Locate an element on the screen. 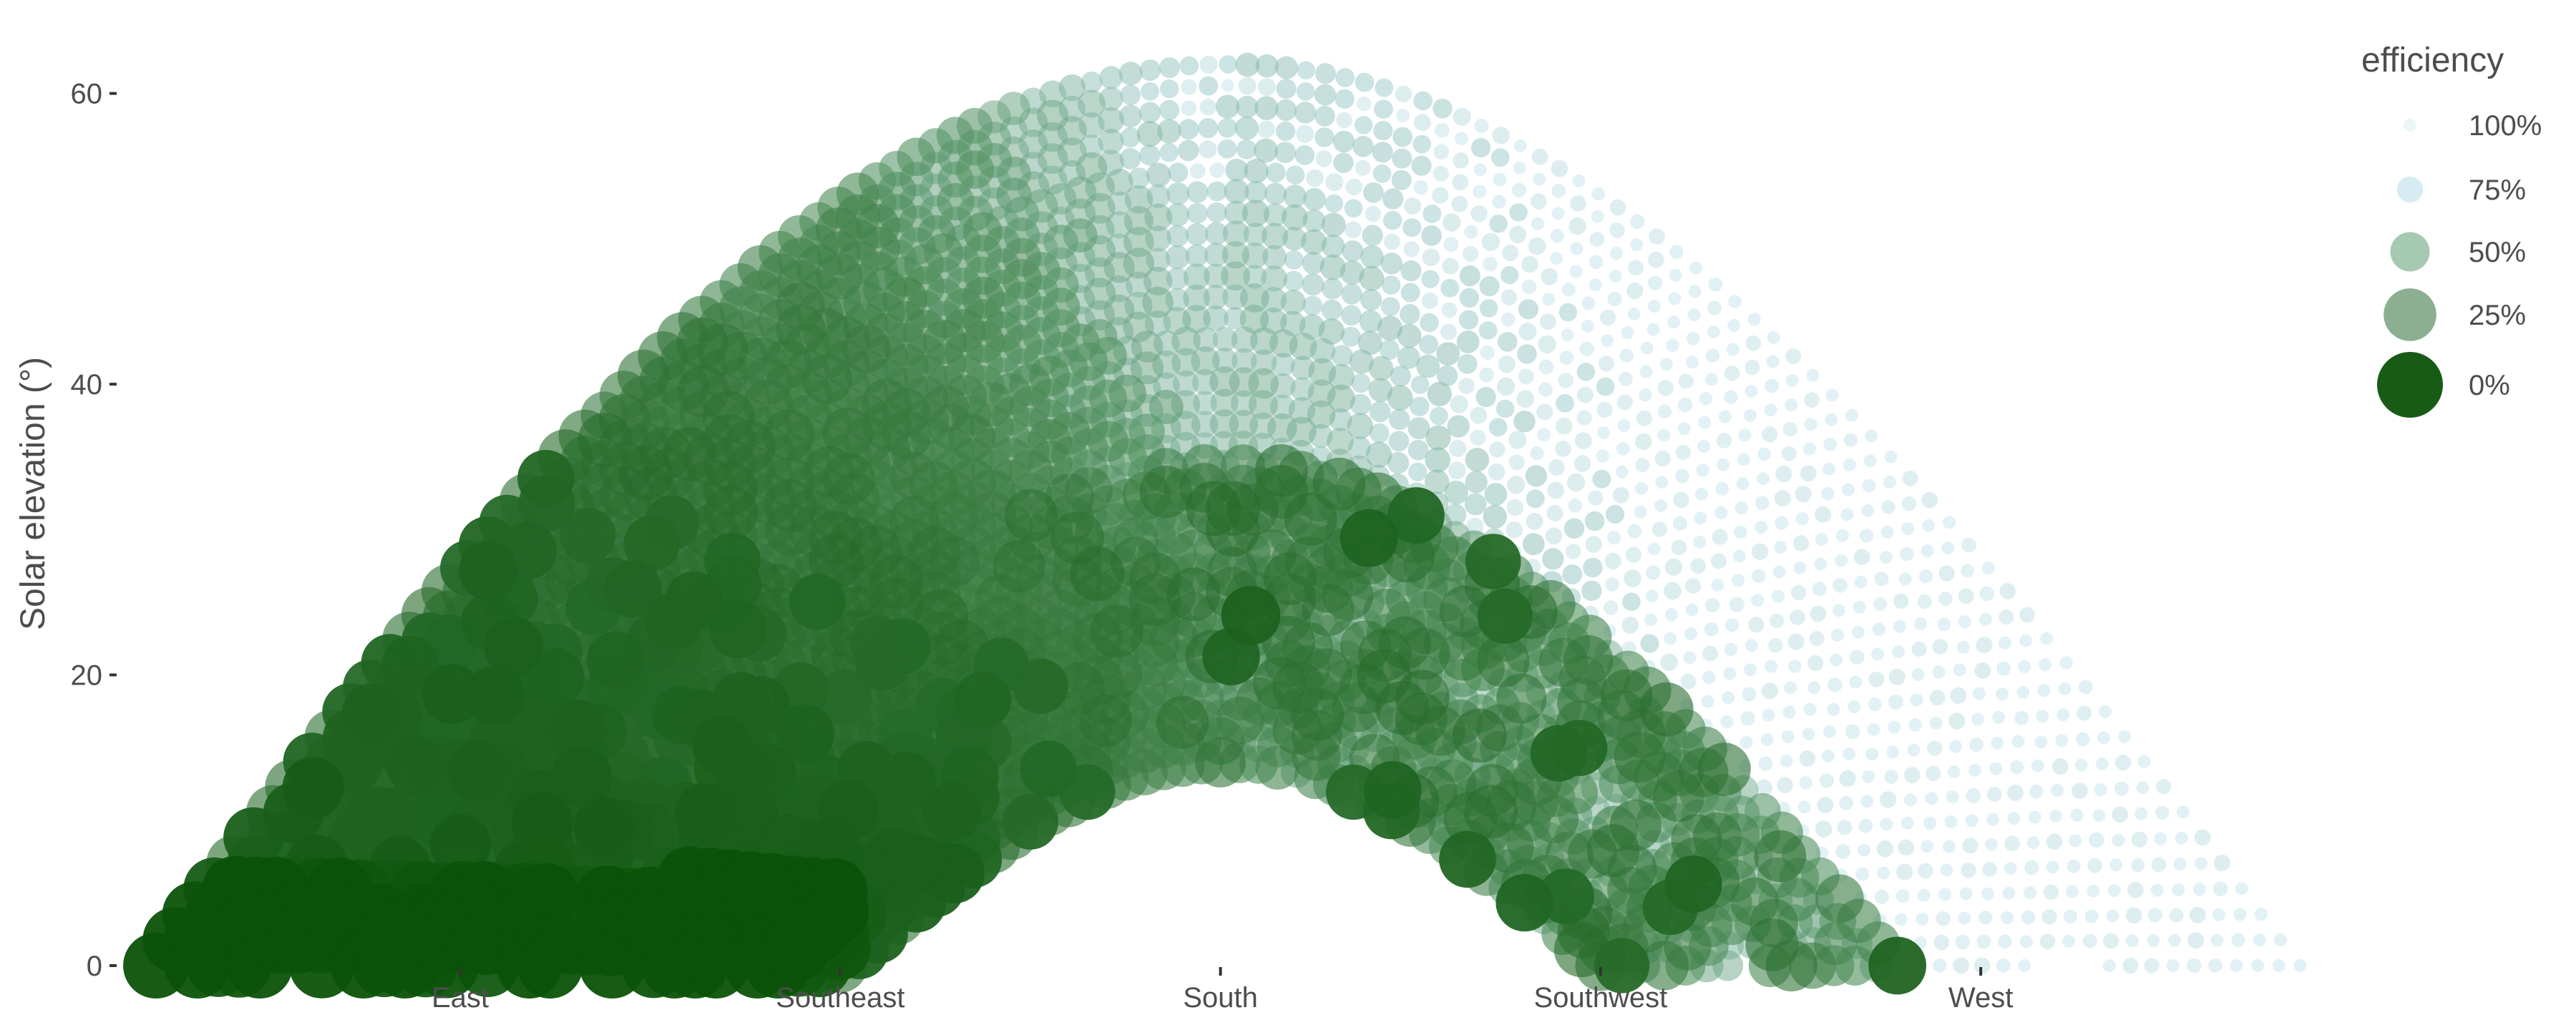 This screenshot has height=1030, width=2576. legend-key-circle is located at coordinates (2410, 189).